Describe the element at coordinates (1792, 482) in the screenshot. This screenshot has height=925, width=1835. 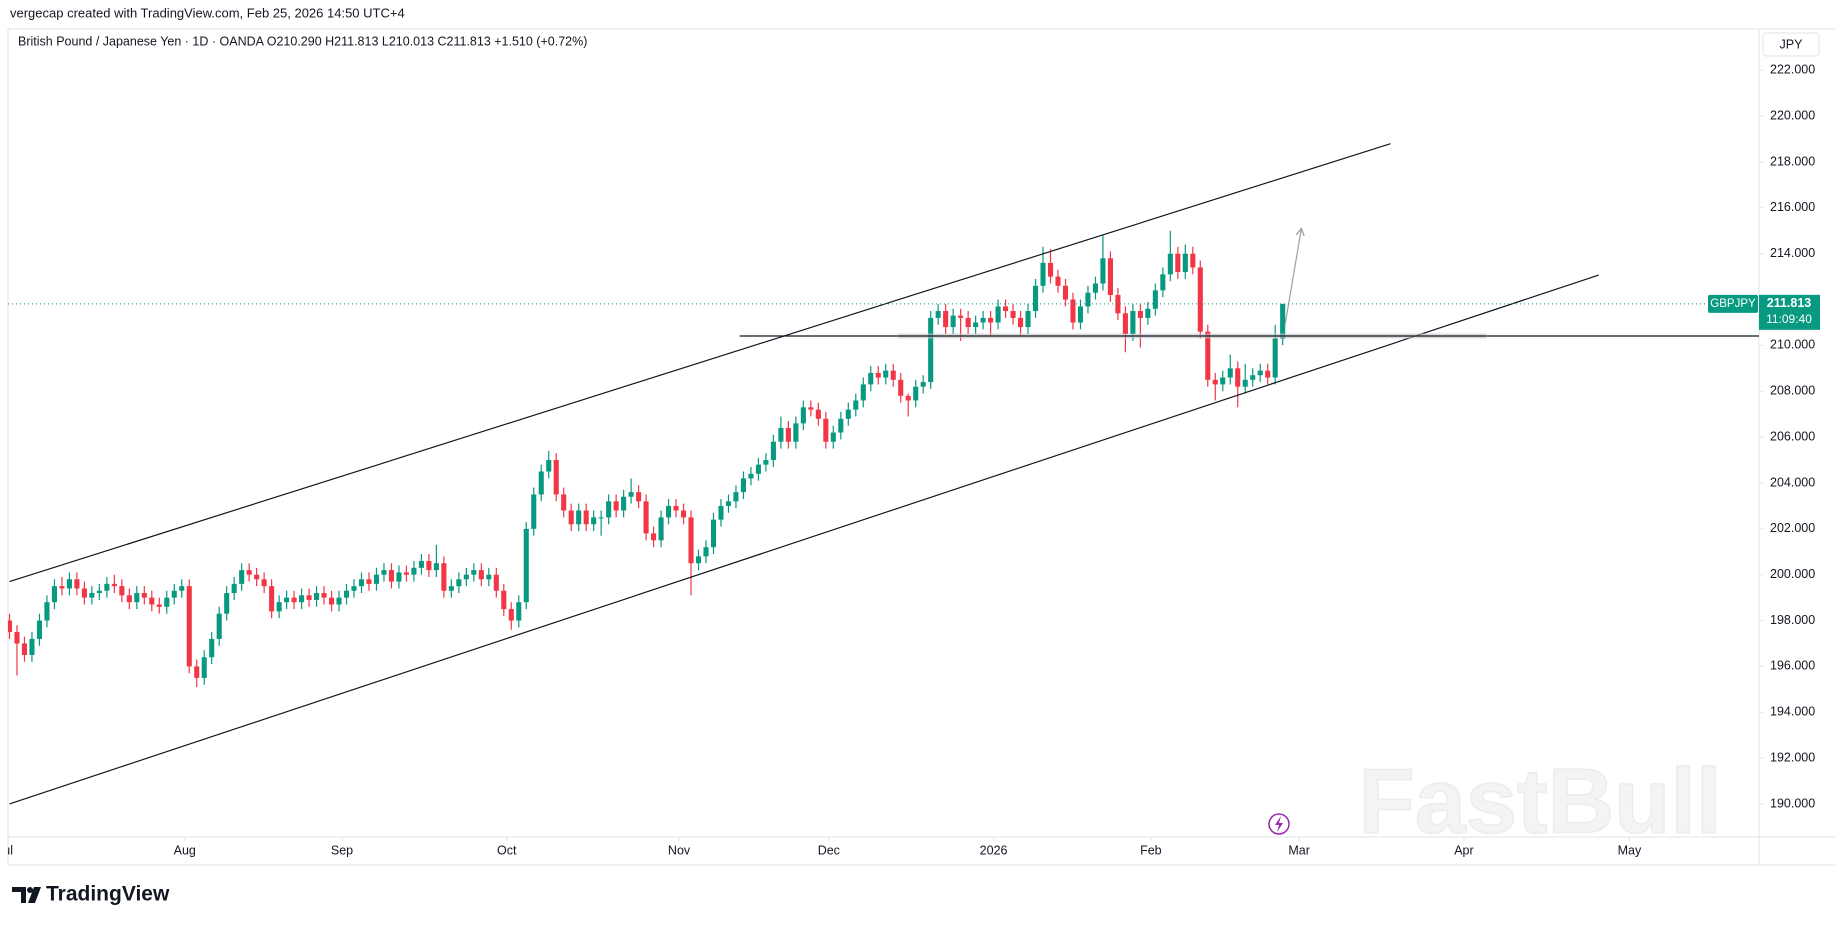
I see `y-tick-label: 204.000` at that location.